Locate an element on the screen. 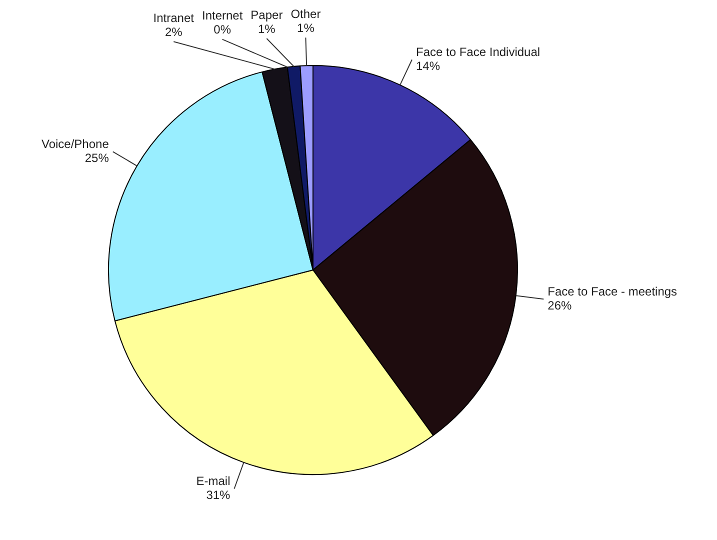 The image size is (717, 540). slice-label: Face to Face - meetings is located at coordinates (613, 291).